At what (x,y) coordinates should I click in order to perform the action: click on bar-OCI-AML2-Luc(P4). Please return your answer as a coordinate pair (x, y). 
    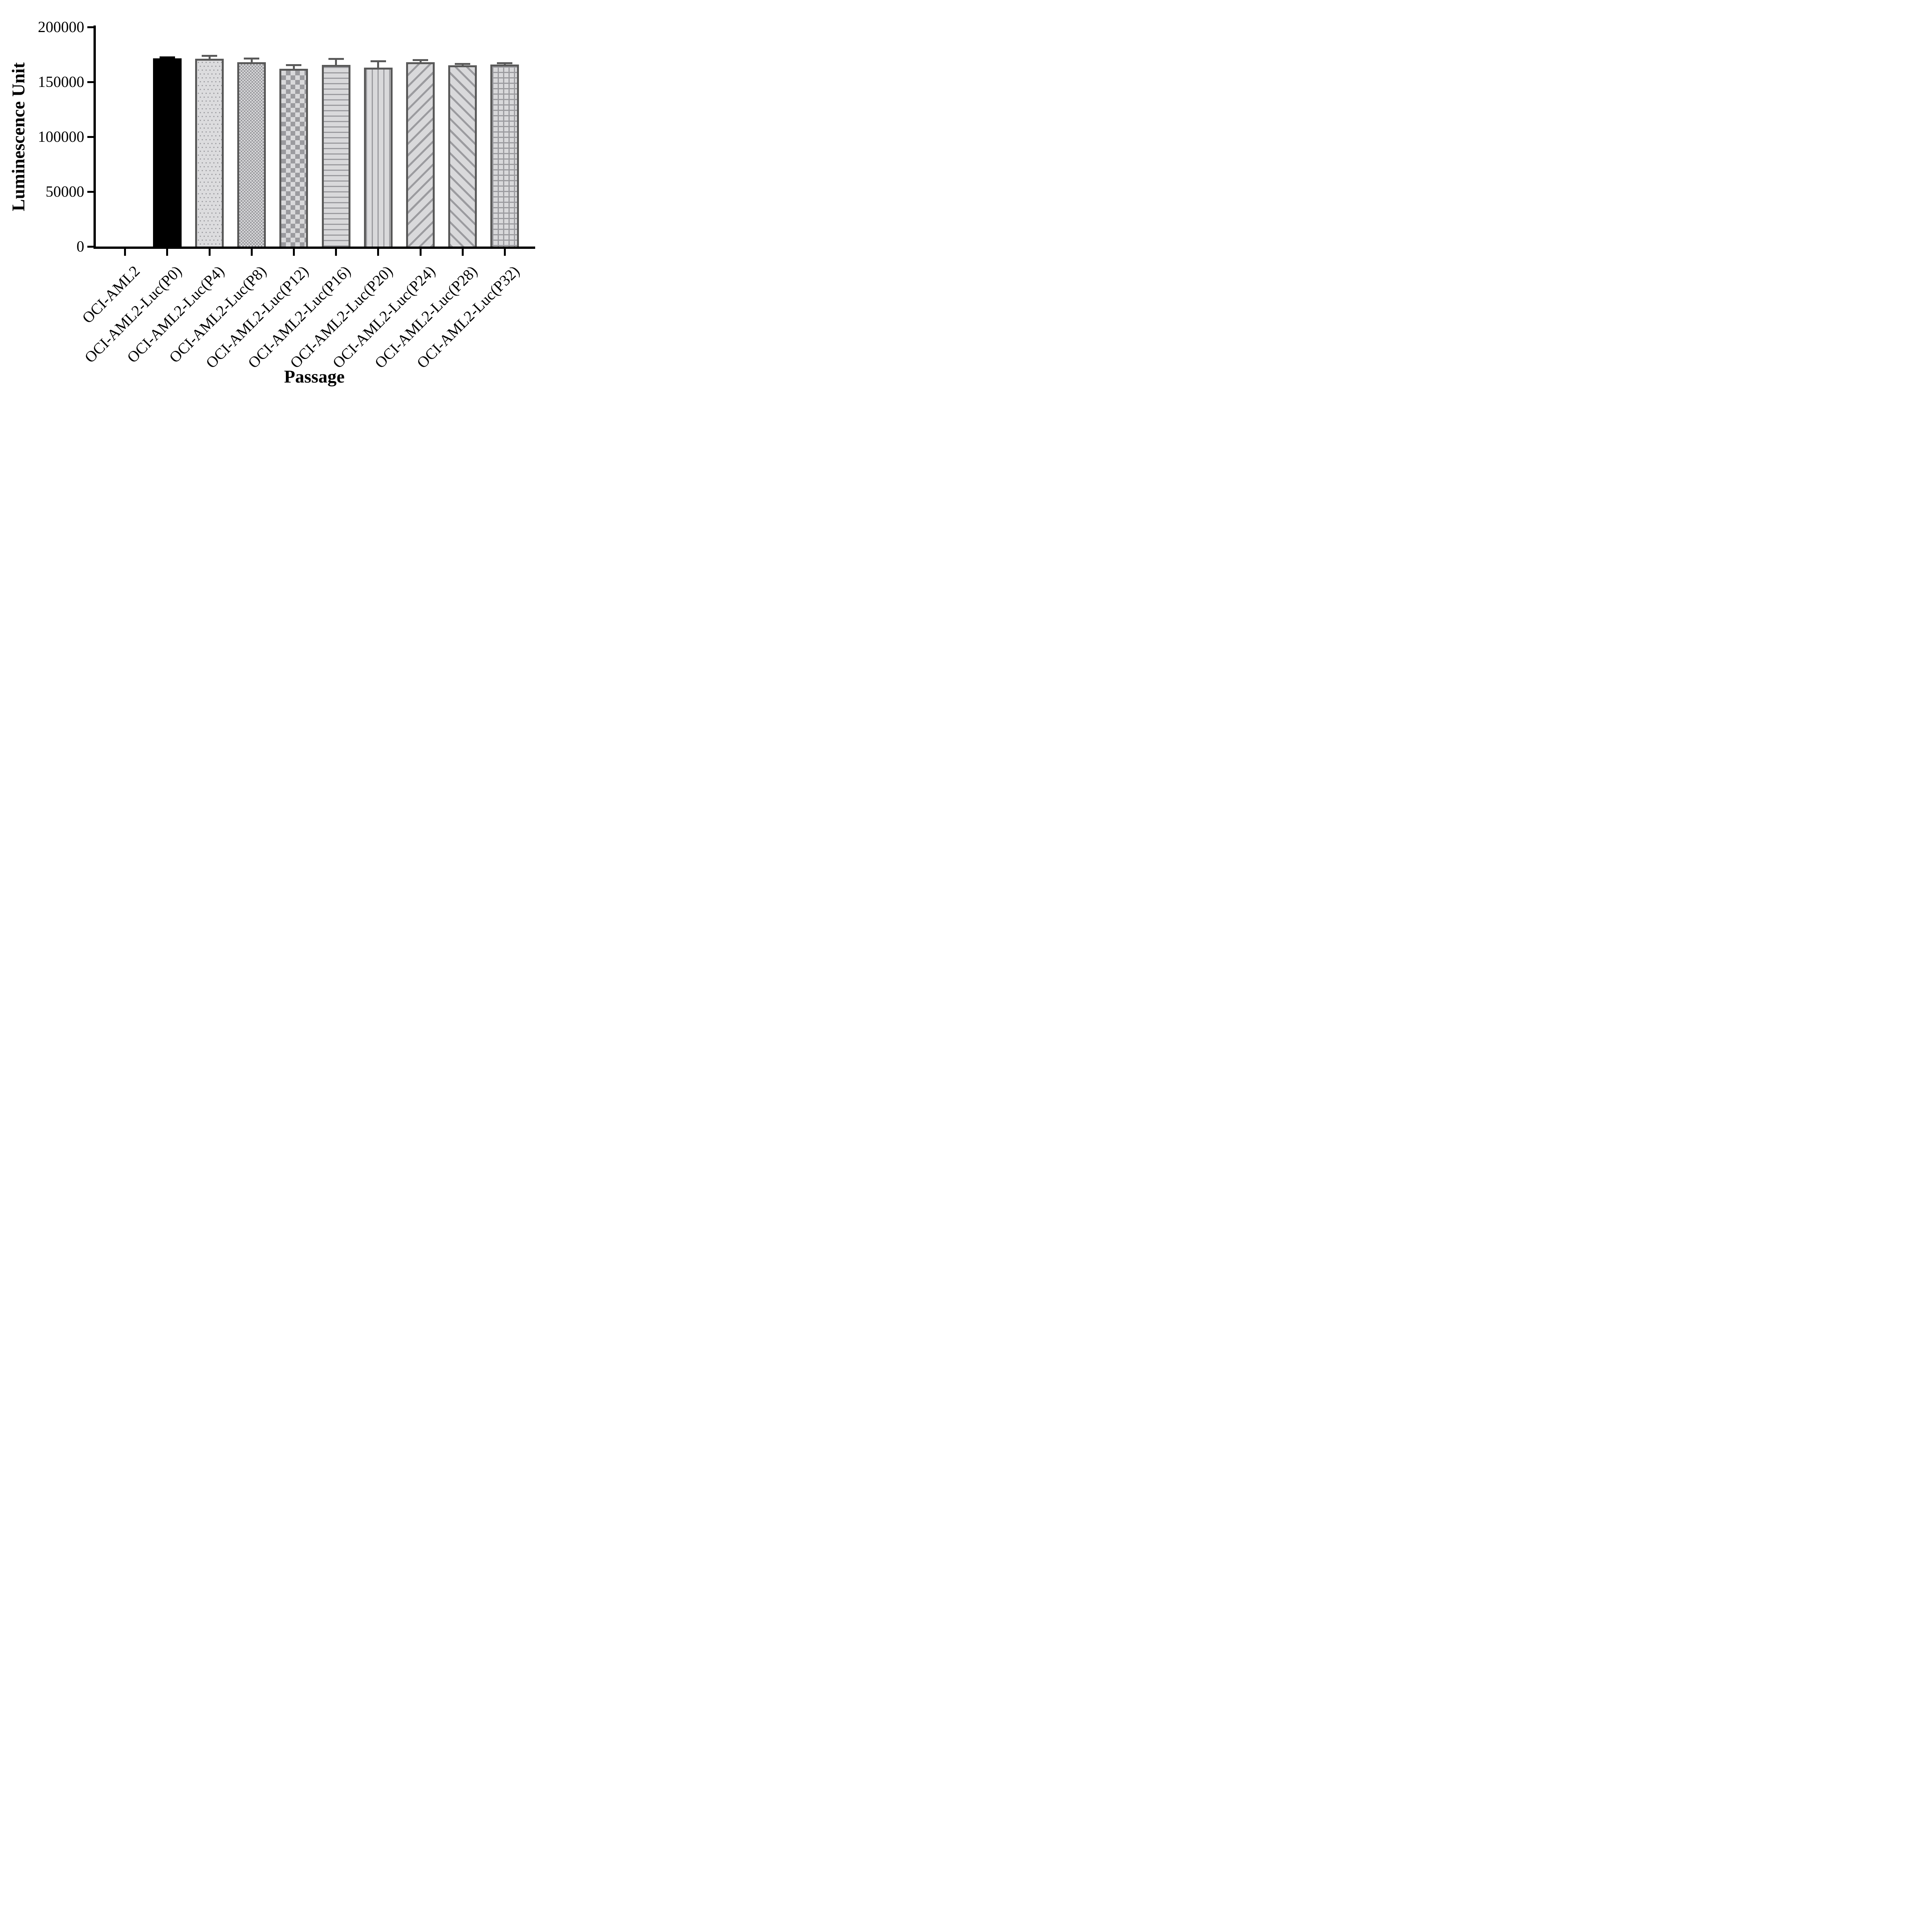
    Looking at the image, I should click on (209, 153).